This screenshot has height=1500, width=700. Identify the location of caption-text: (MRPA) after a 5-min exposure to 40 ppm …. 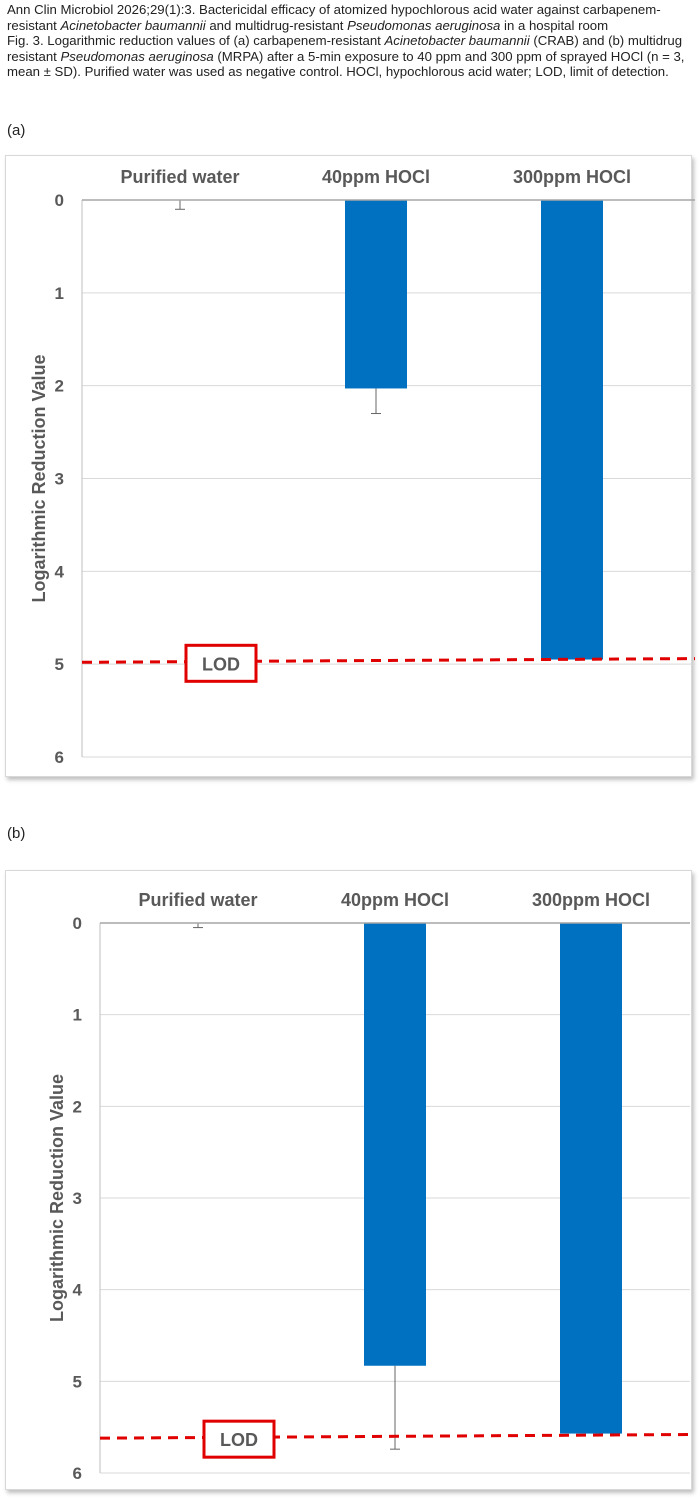
(346, 64).